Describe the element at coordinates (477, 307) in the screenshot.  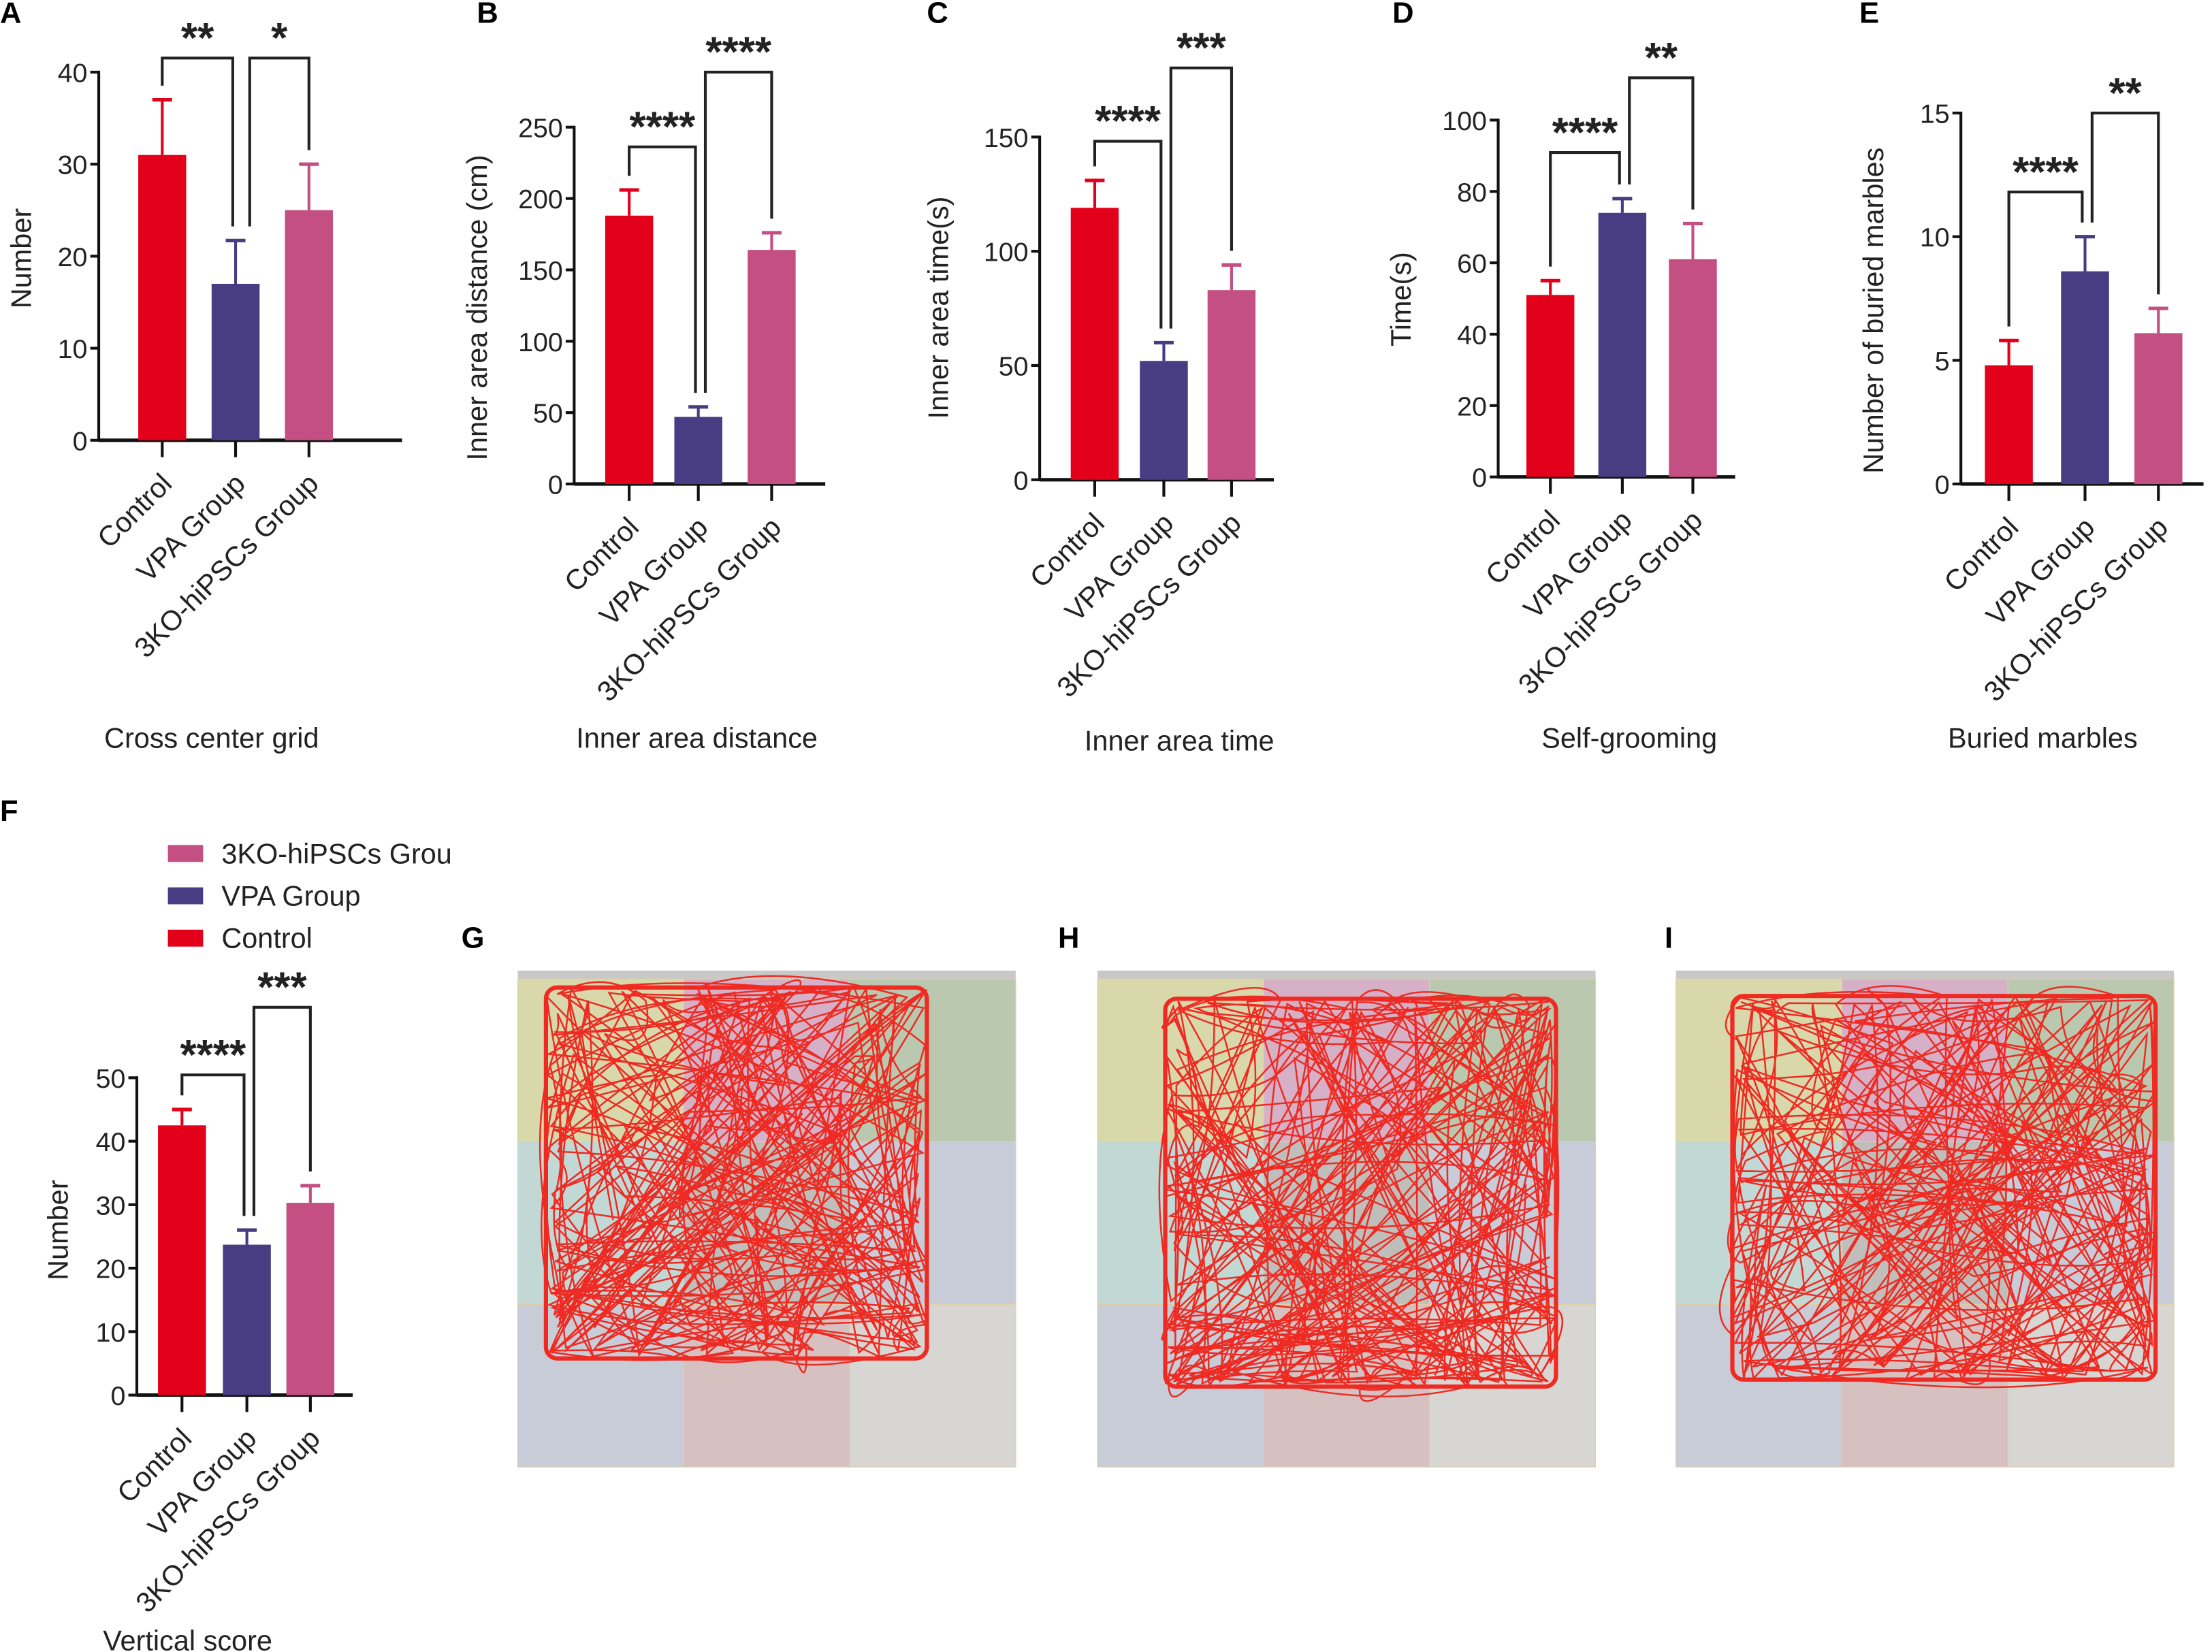
I see `y-axis-label: Inner area distance (cm)` at that location.